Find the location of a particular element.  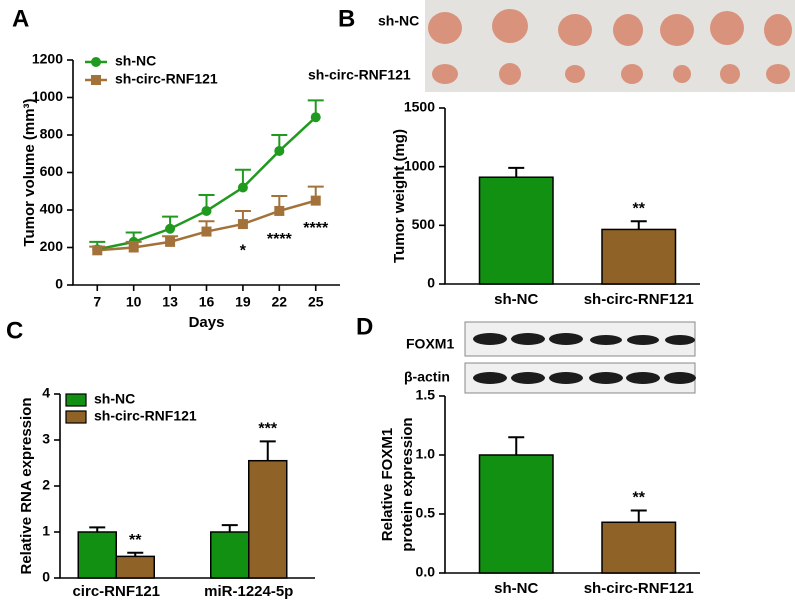

panel-label: D is located at coordinates (364, 326).